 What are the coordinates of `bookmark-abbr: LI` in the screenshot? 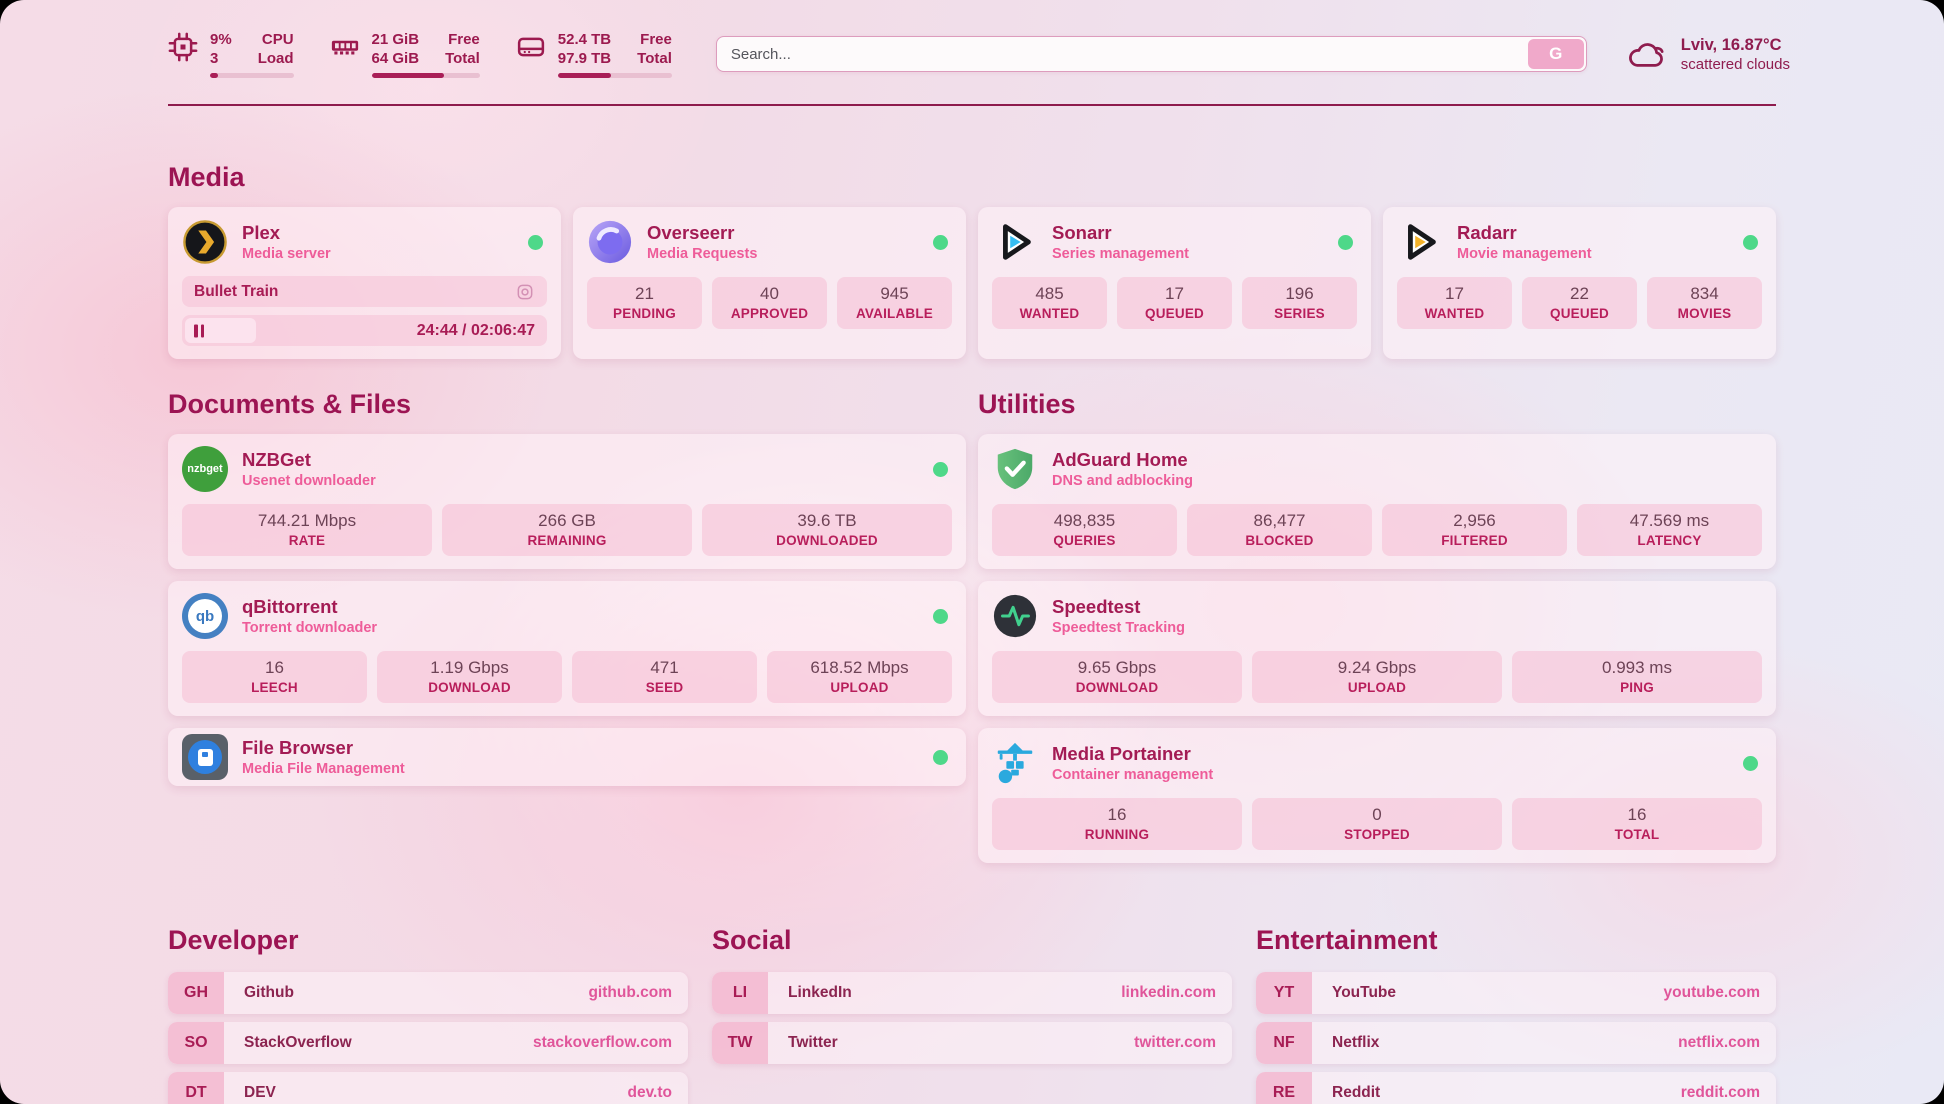 It's located at (740, 993).